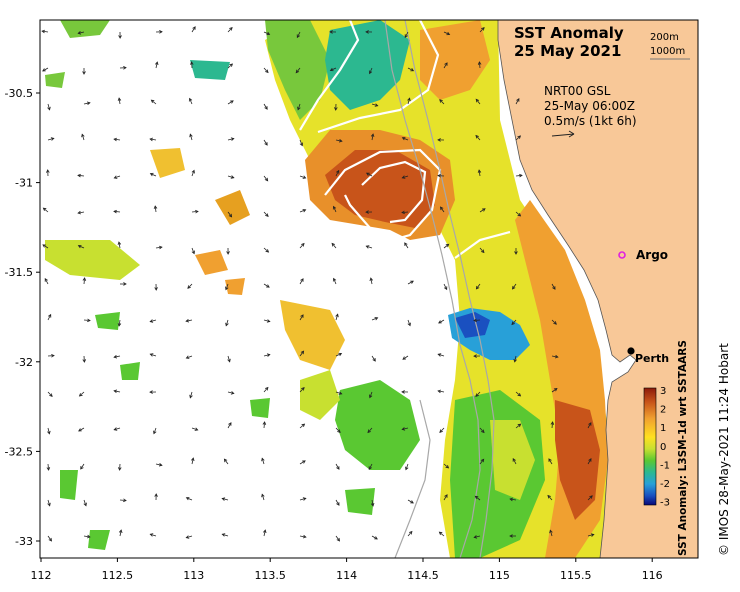  What do you see at coordinates (630, 350) in the screenshot?
I see `perth-marker` at bounding box center [630, 350].